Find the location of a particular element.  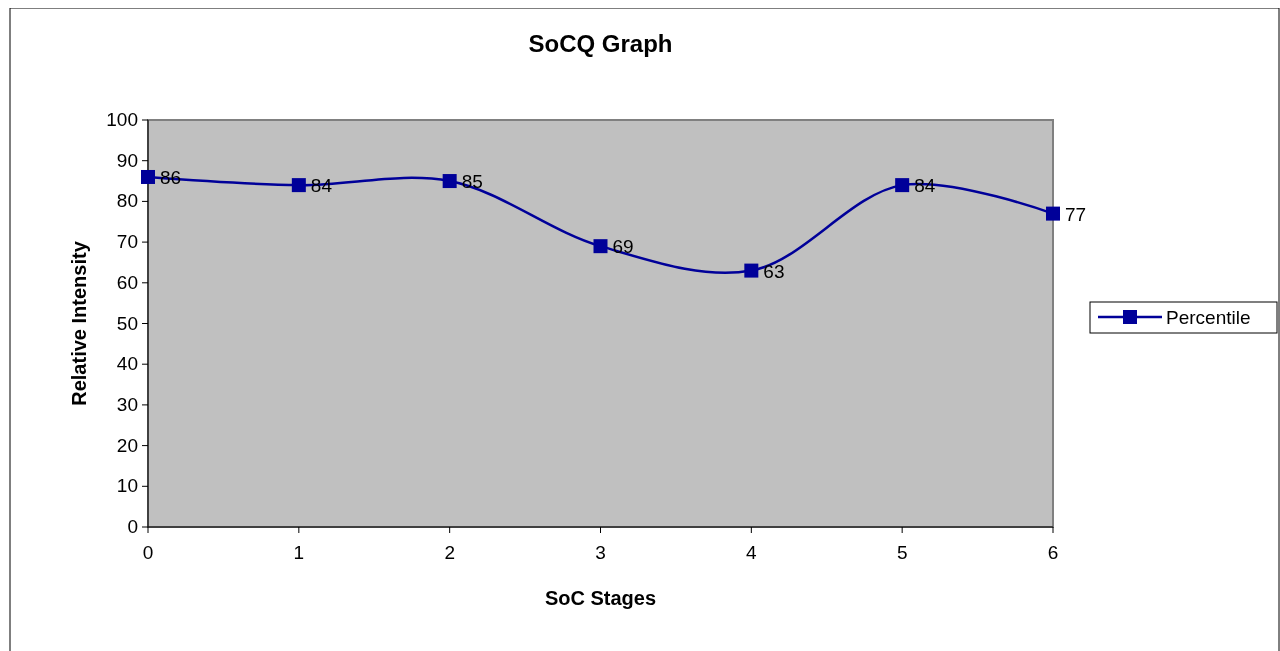

y-tick-label: 10 is located at coordinates (127, 486).